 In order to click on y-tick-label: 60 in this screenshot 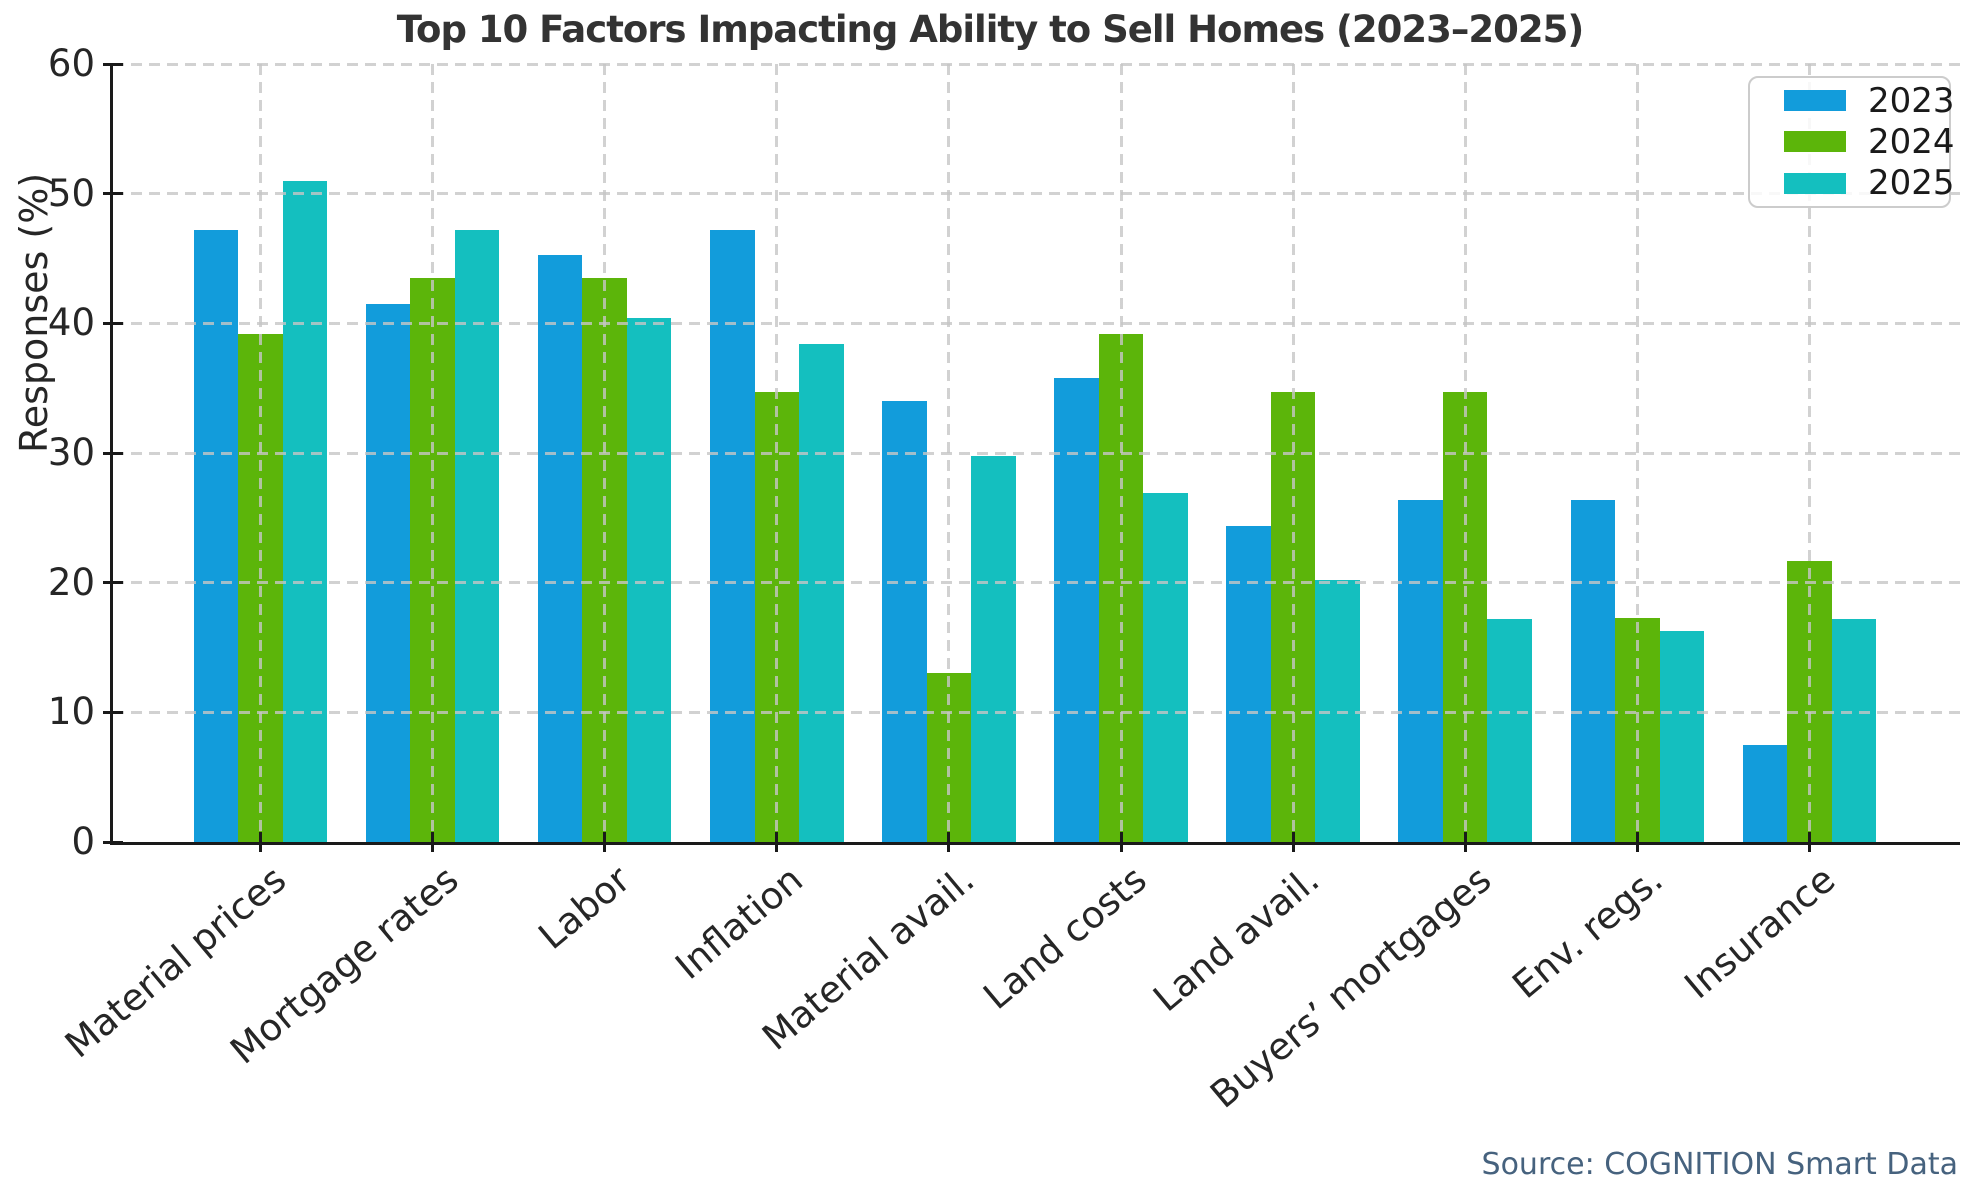, I will do `click(71, 63)`.